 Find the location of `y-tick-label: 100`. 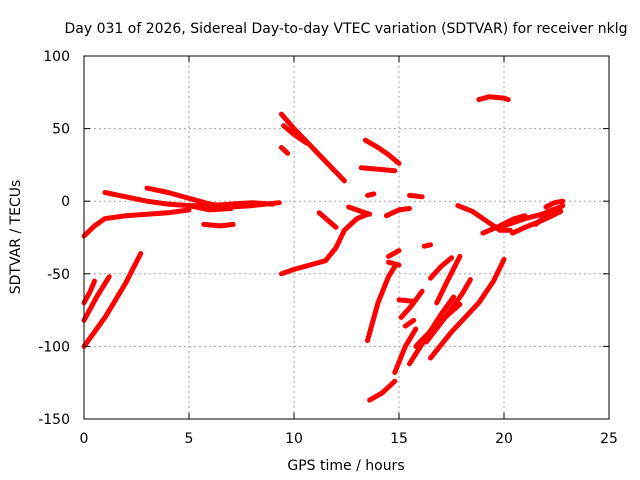

y-tick-label: 100 is located at coordinates (56, 57).